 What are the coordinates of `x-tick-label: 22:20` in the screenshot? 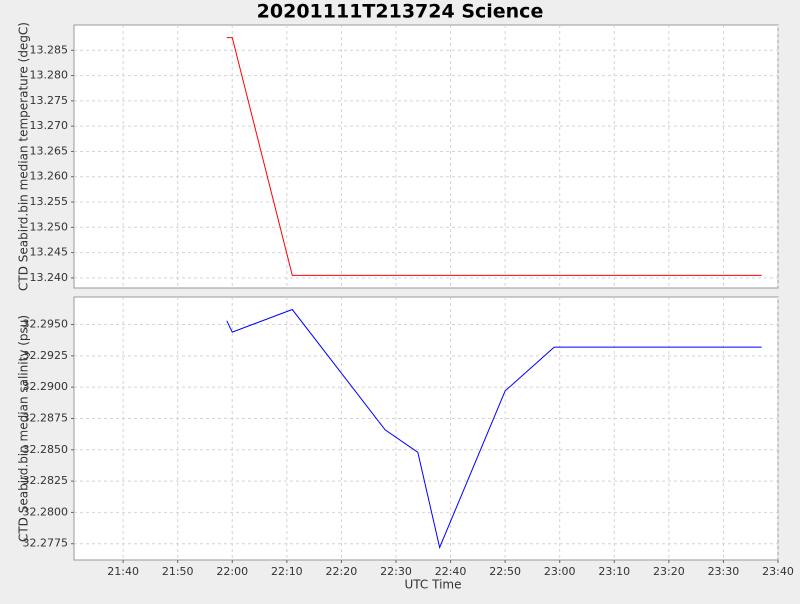 It's located at (342, 571).